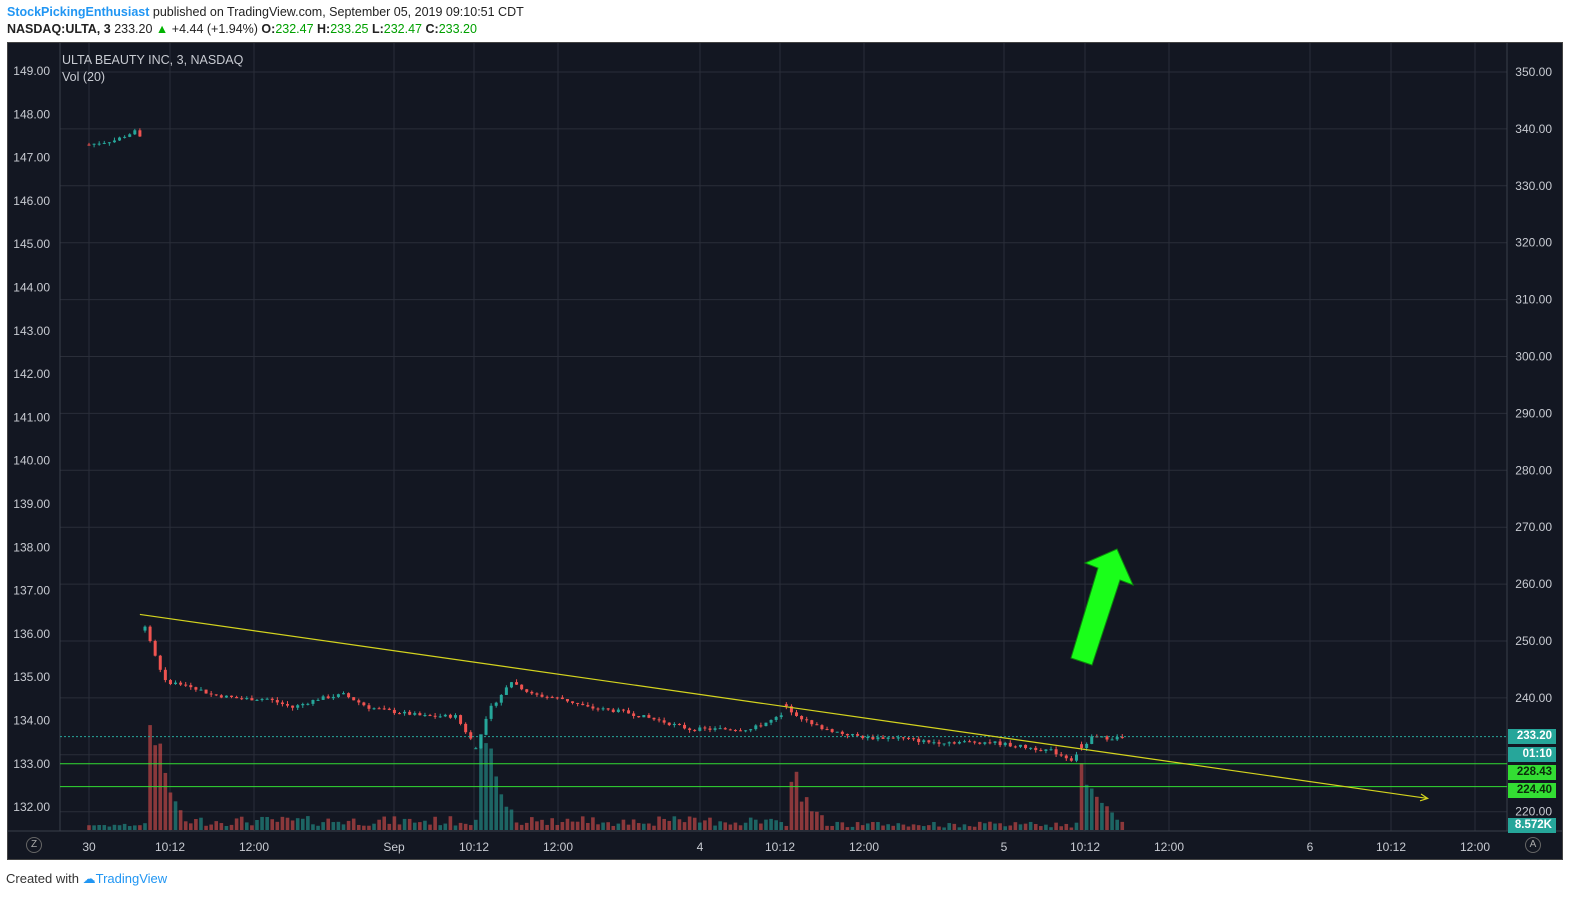  What do you see at coordinates (31, 547) in the screenshot?
I see `left-axis-tick: 138.00` at bounding box center [31, 547].